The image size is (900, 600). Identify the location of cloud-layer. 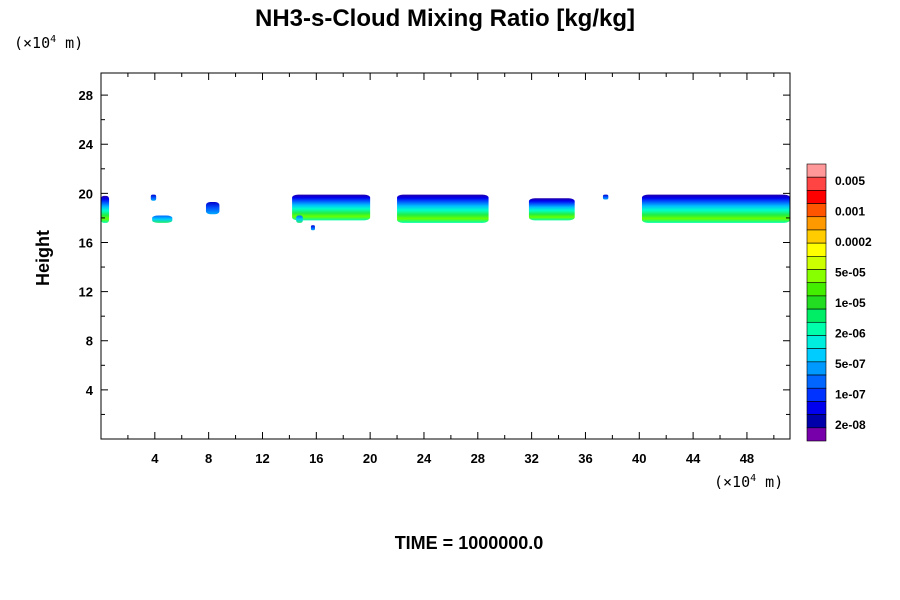
(445, 212).